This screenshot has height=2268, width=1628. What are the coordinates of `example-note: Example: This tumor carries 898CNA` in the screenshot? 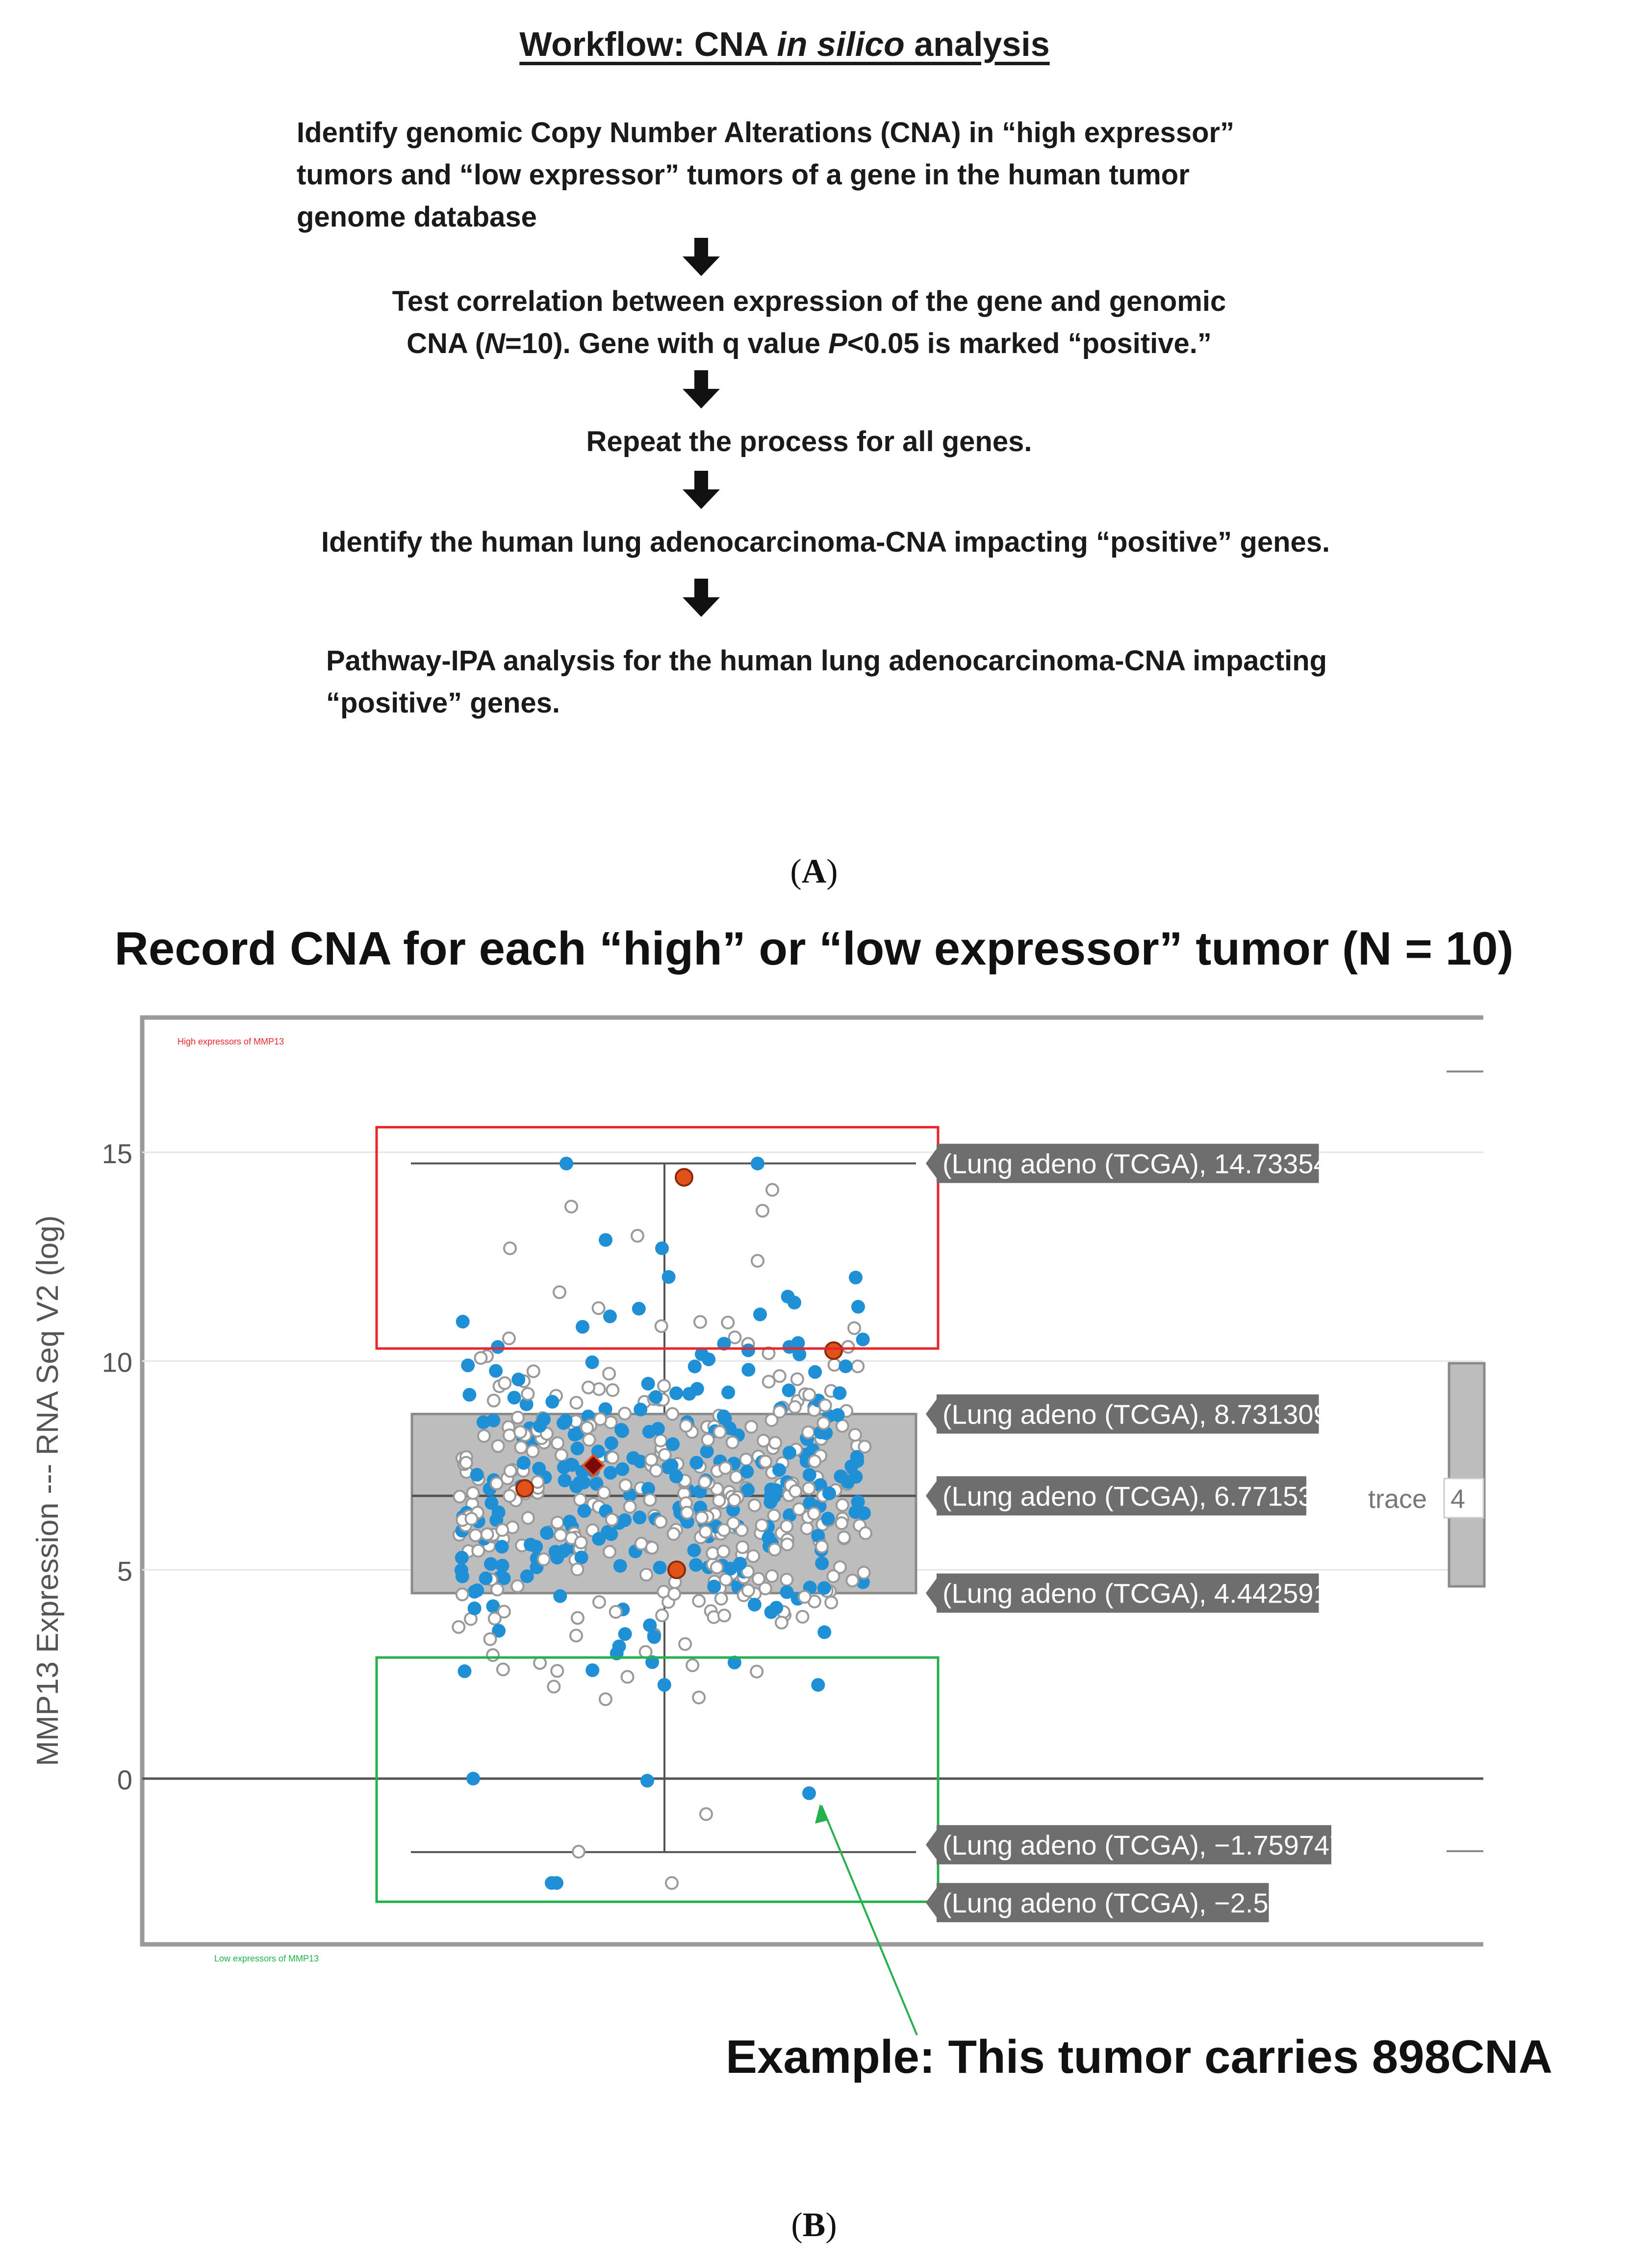 It's located at (1139, 2057).